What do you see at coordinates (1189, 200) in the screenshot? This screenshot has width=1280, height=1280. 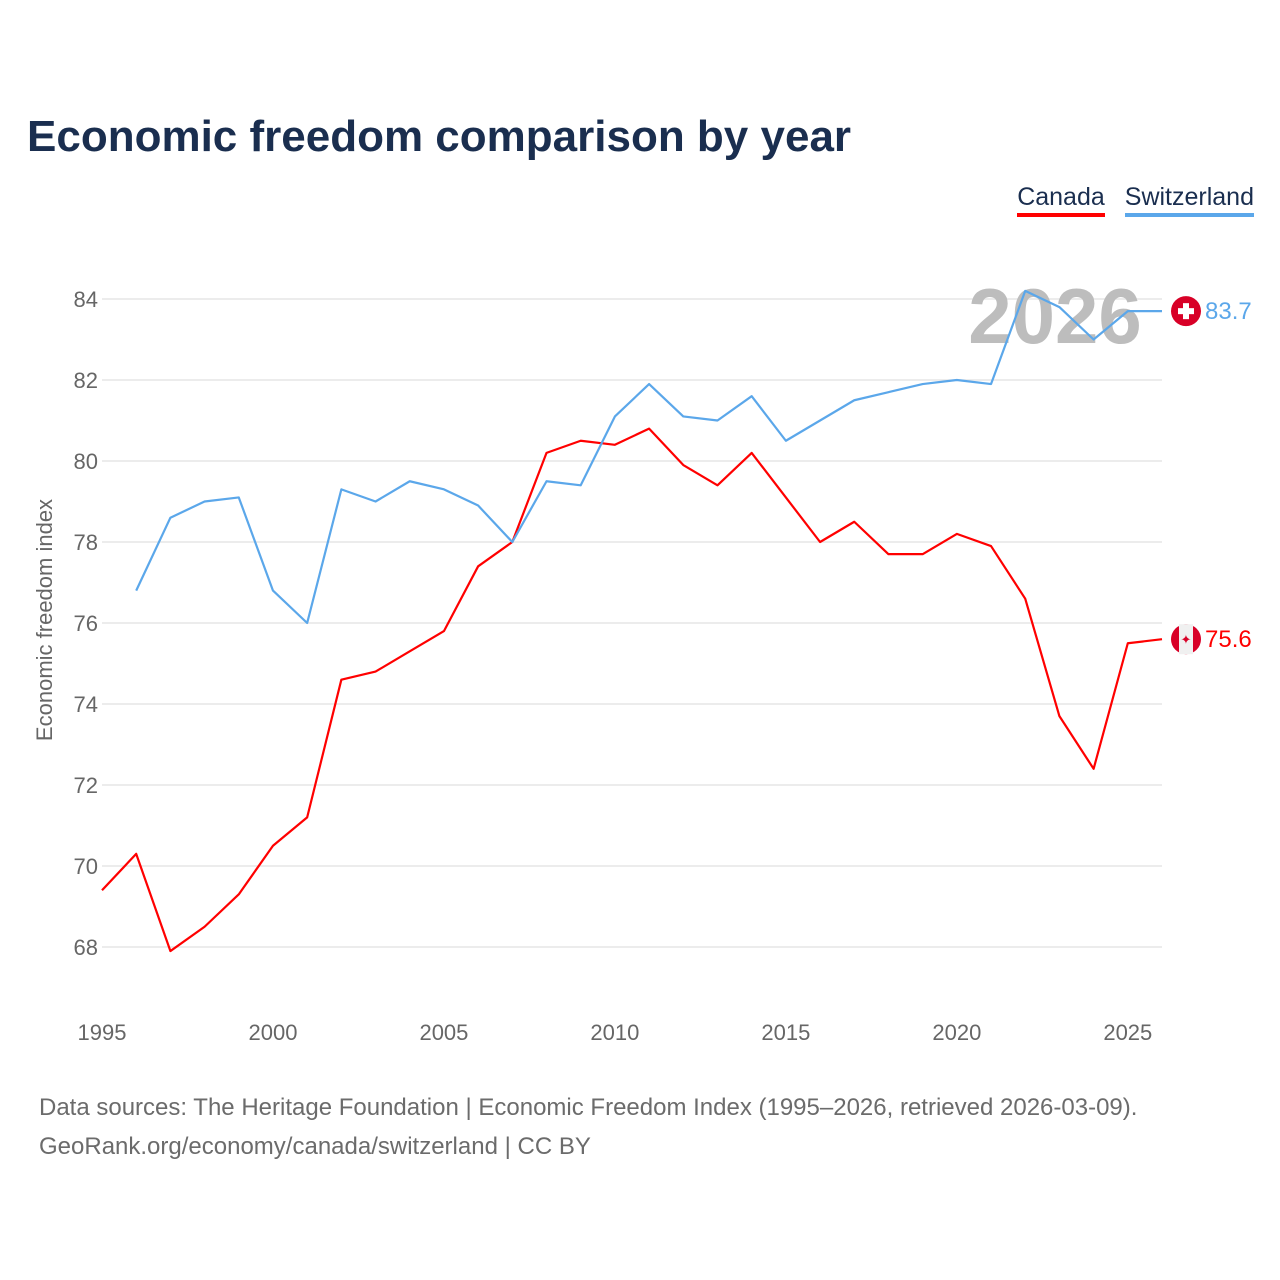 I see `legend-switzerland: Switzerland` at bounding box center [1189, 200].